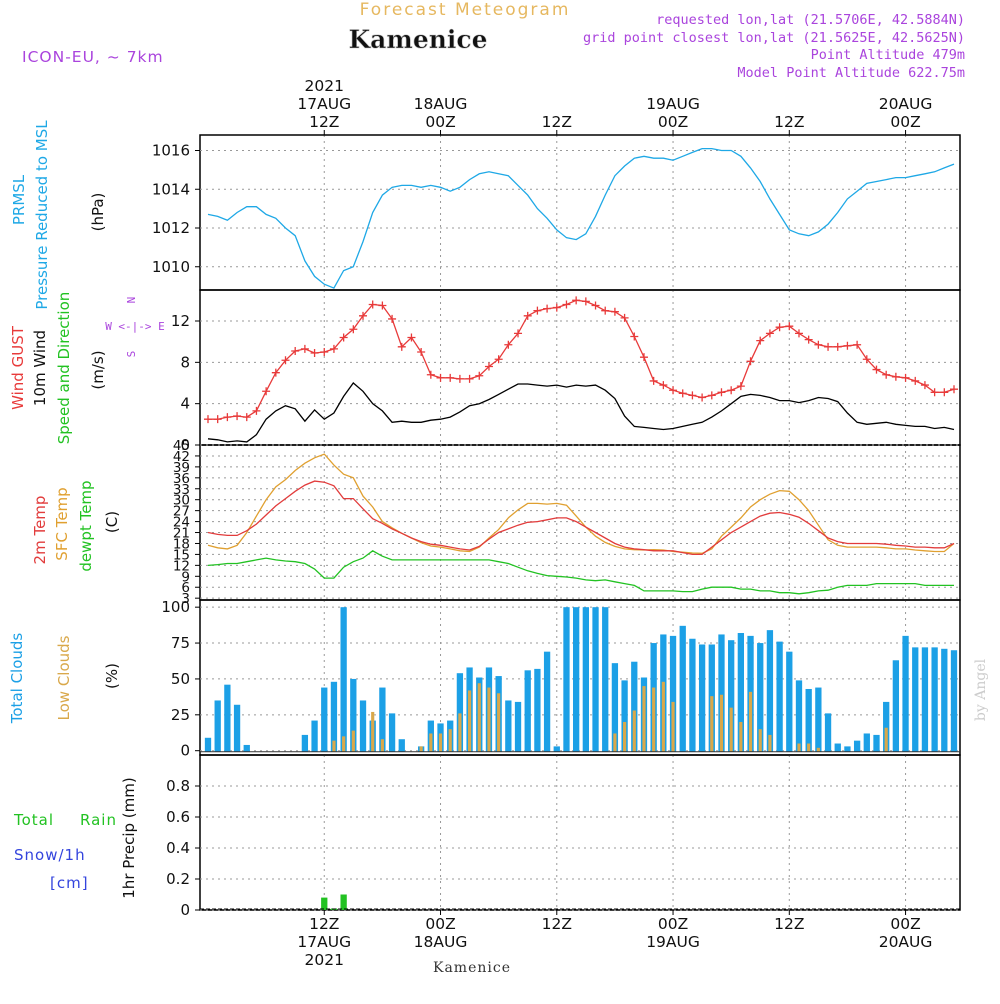  Describe the element at coordinates (86, 525) in the screenshot. I see `dewpt-label: dewpt Temp` at that location.